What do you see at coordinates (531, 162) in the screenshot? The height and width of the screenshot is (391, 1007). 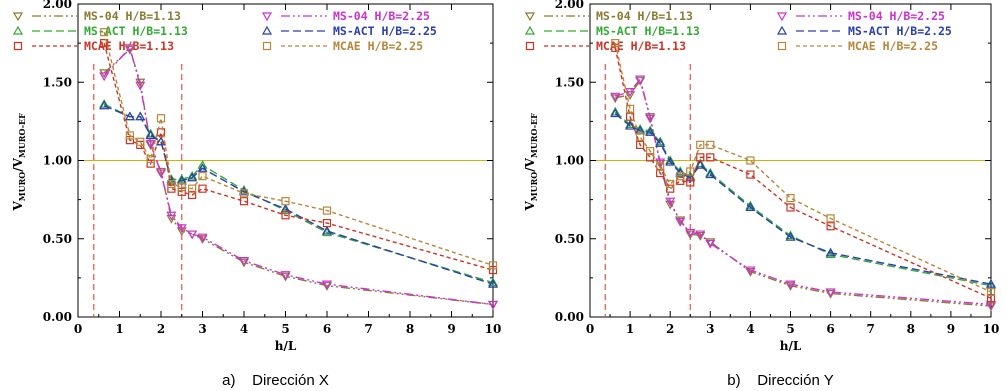 I see `y-axis-label: VMURO/VMURO-EF` at bounding box center [531, 162].